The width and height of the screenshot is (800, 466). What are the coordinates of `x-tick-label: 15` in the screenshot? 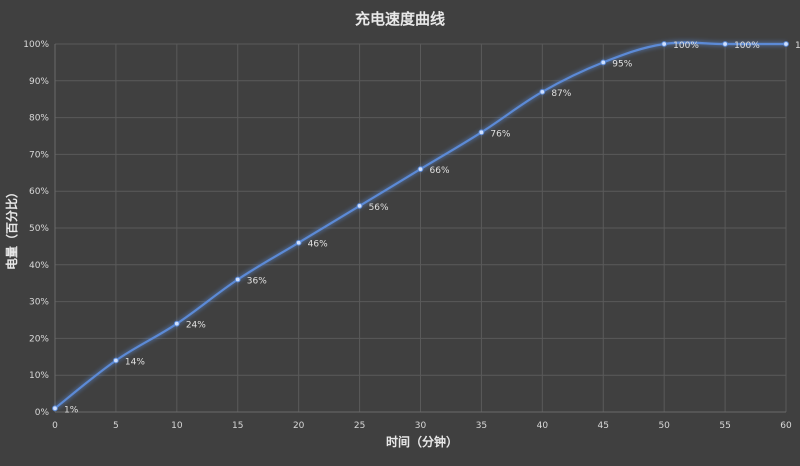 It's located at (237, 426).